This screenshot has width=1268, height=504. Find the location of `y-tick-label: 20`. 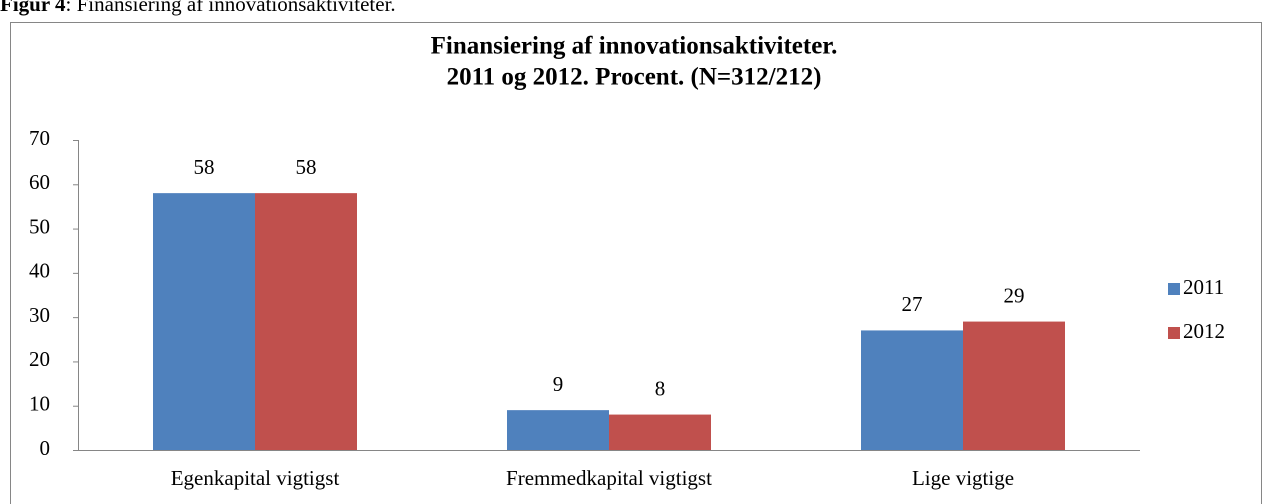

y-tick-label: 20 is located at coordinates (39, 359).